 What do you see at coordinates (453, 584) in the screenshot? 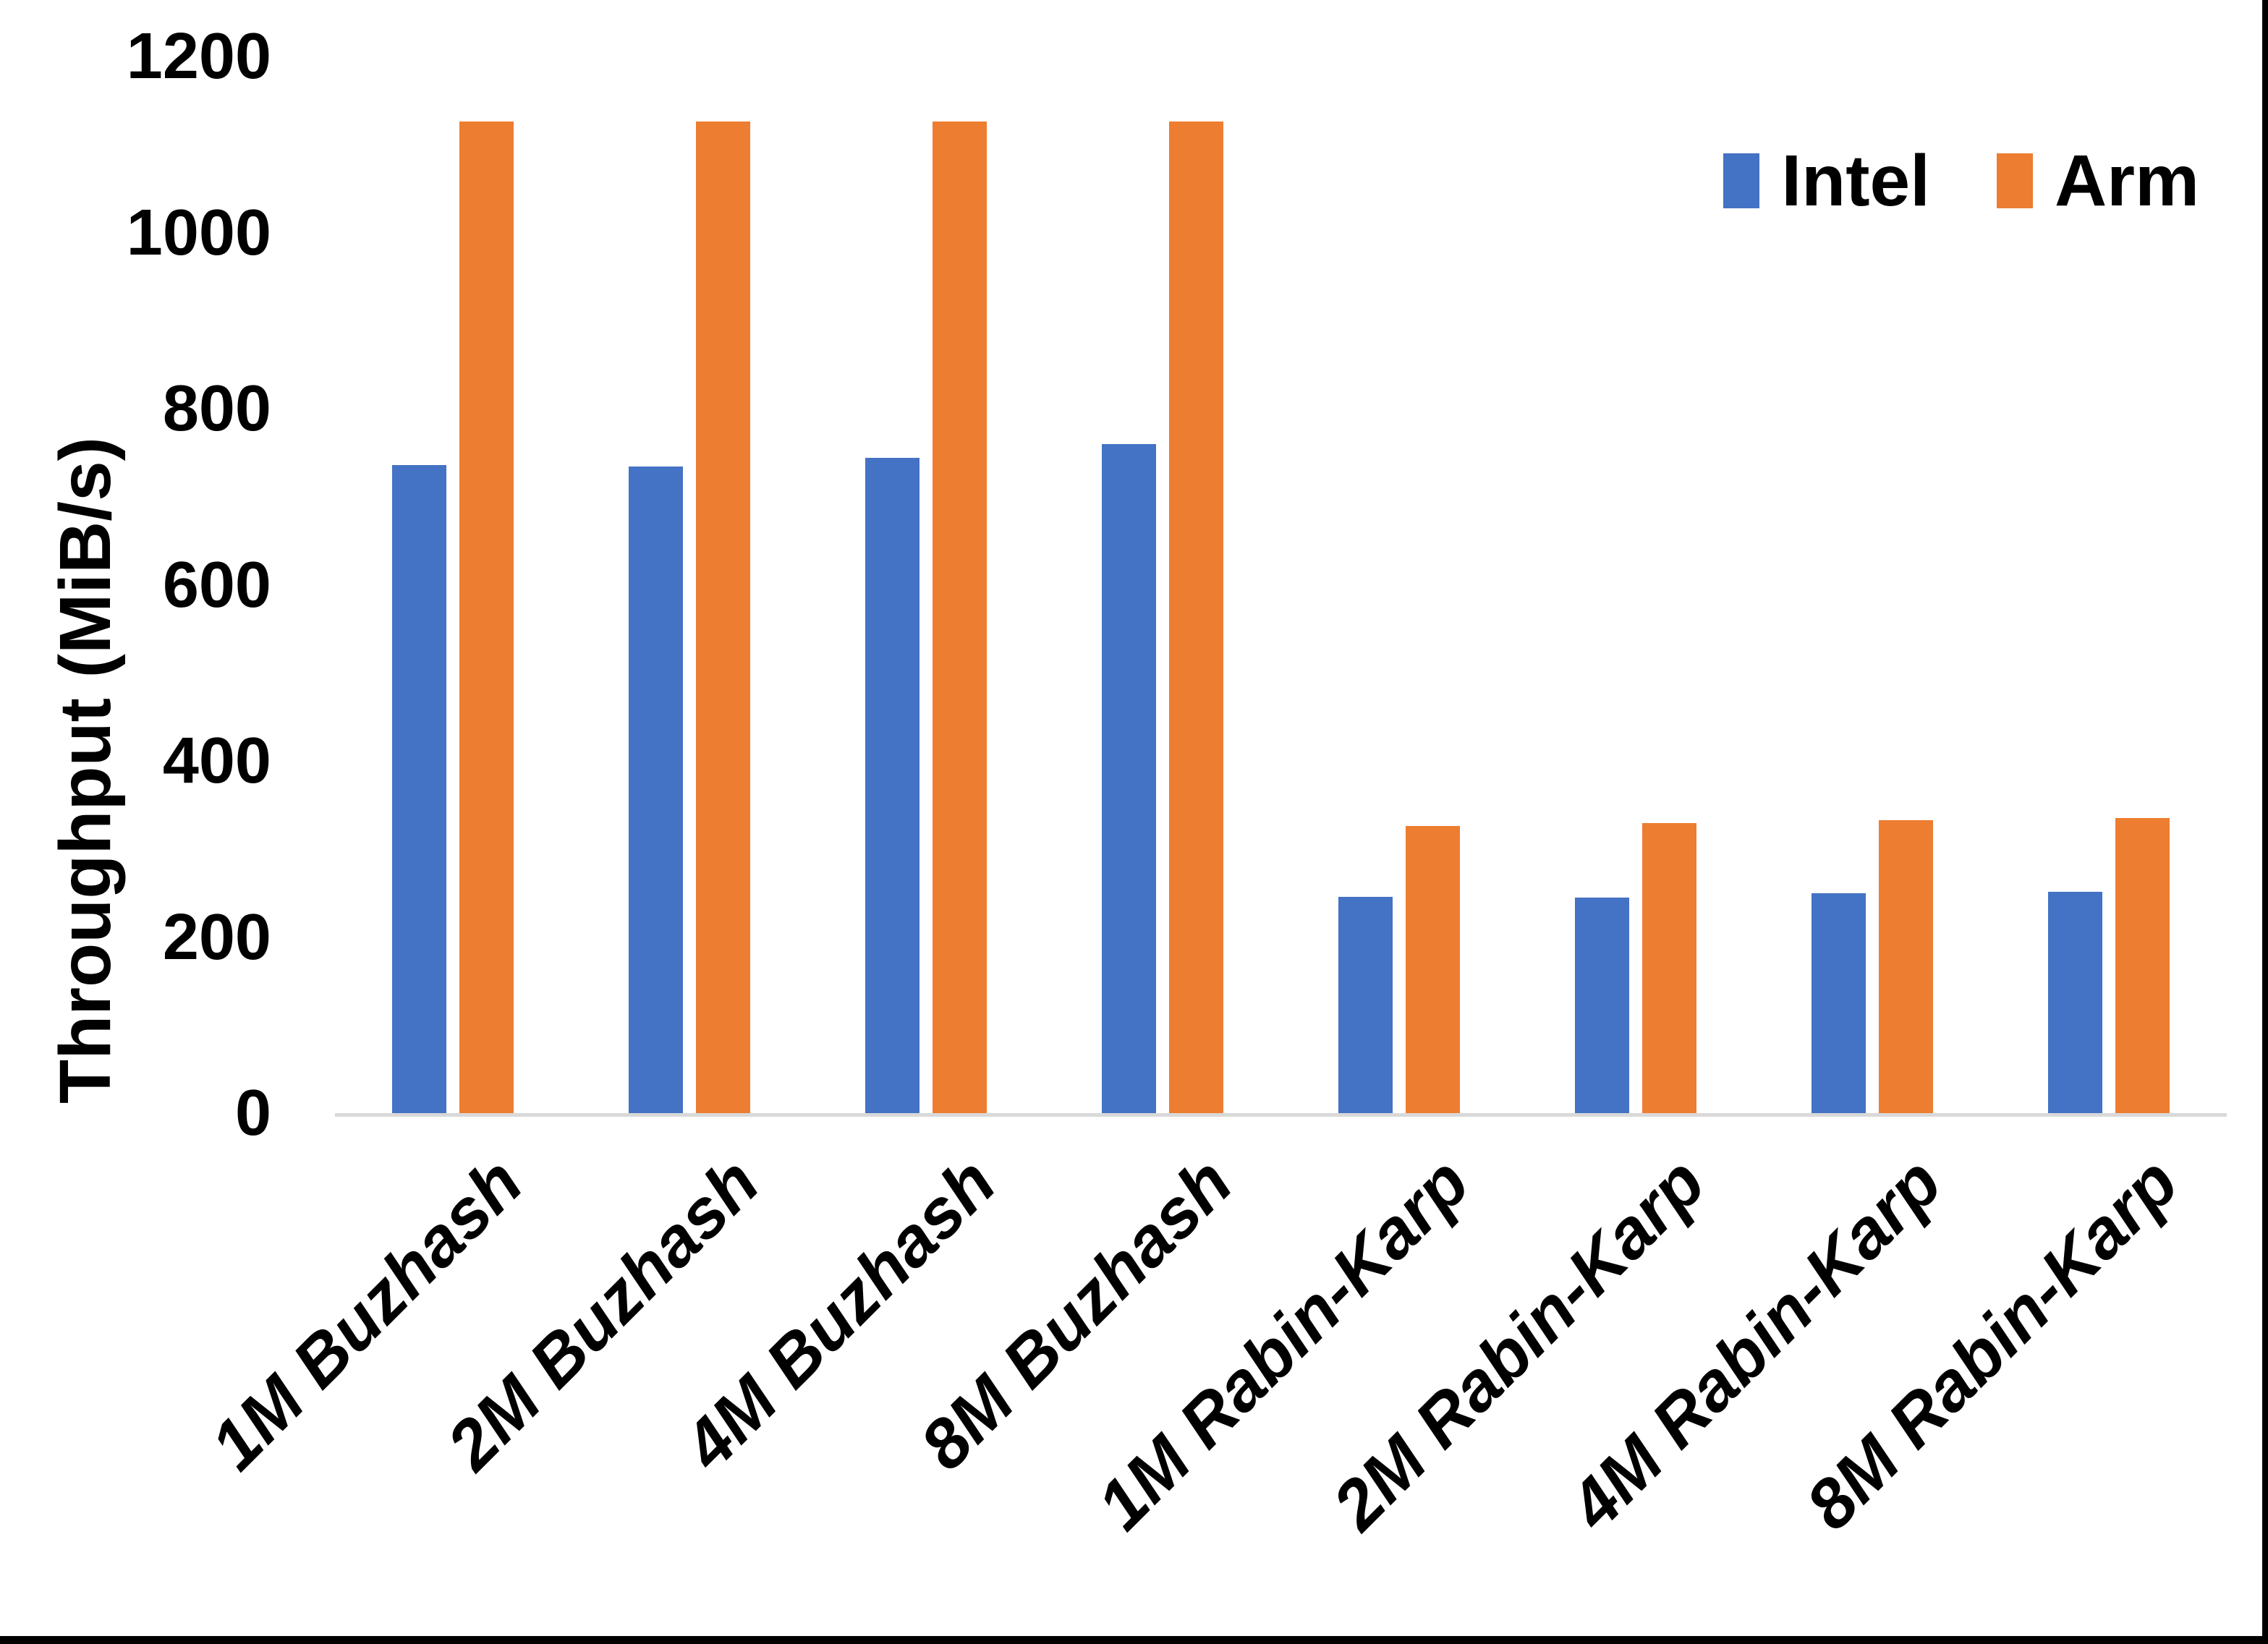
I see `bar-group-1m-buzhash` at bounding box center [453, 584].